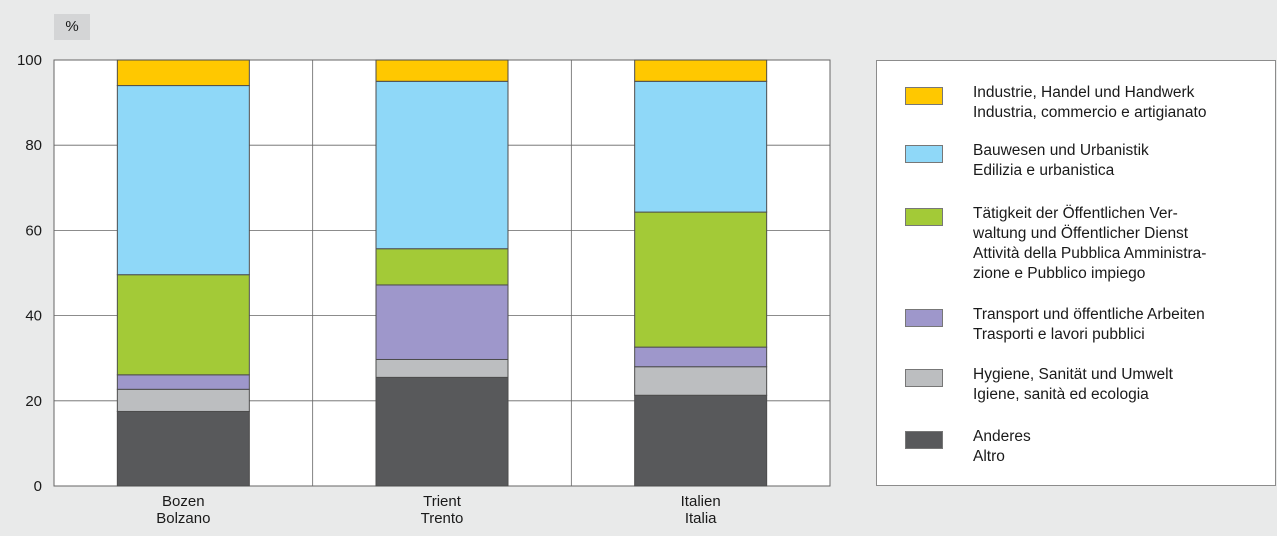 The image size is (1277, 536). I want to click on x-tick-label: Italia, so click(701, 518).